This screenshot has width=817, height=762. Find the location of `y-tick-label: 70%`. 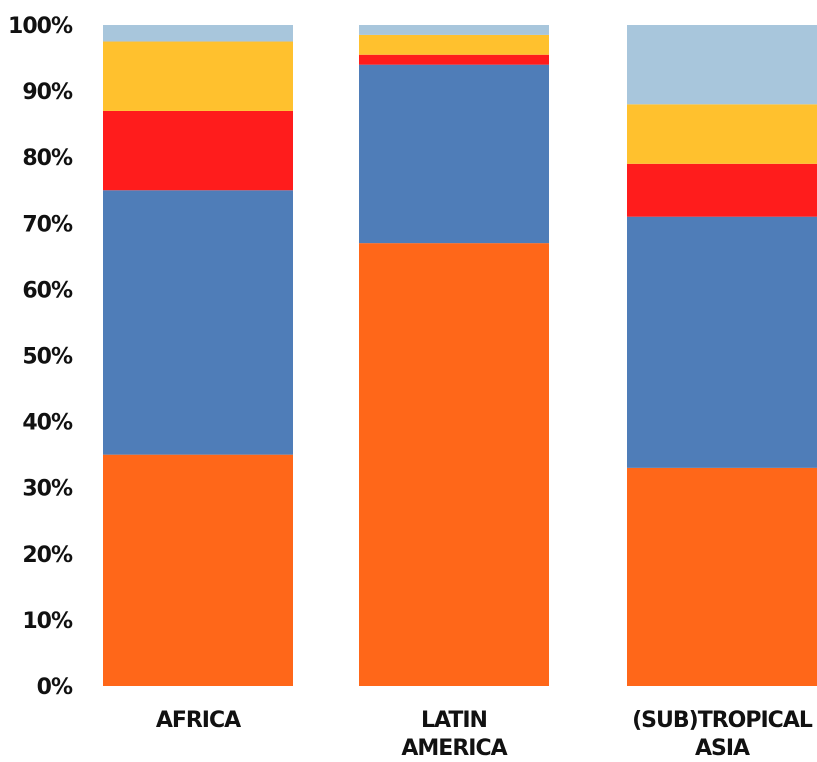

y-tick-label: 70% is located at coordinates (47, 224).